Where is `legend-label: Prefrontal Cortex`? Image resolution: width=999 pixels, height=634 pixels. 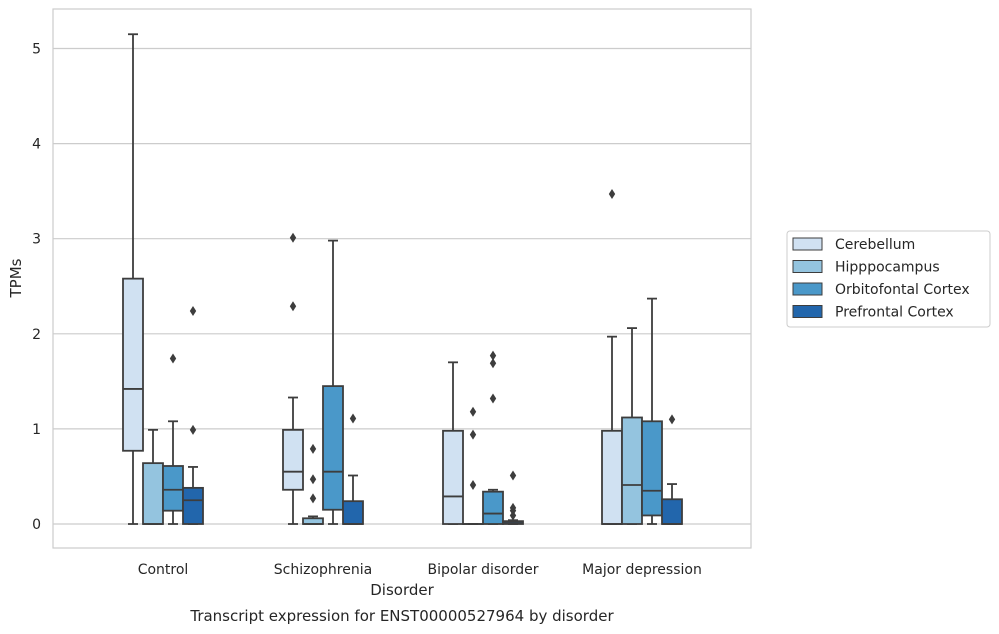
legend-label: Prefrontal Cortex is located at coordinates (894, 313).